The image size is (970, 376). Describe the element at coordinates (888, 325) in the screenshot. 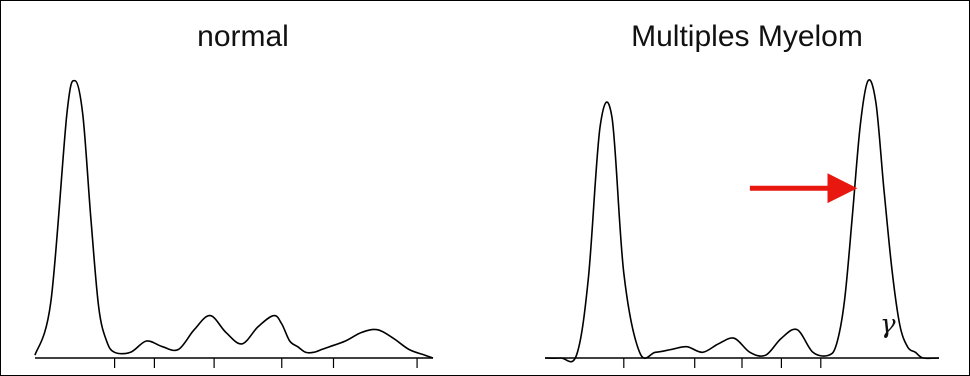

I see `myeloma-gamma-label: γ` at that location.